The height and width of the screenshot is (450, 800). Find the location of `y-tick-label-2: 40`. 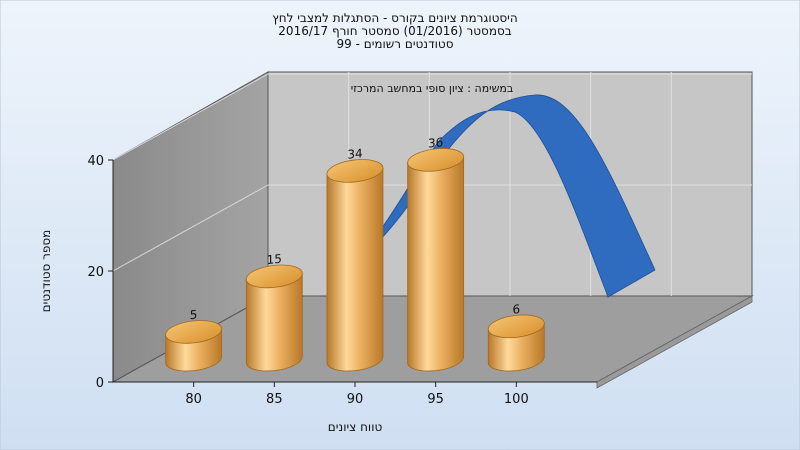

y-tick-label-2: 40 is located at coordinates (95, 161).